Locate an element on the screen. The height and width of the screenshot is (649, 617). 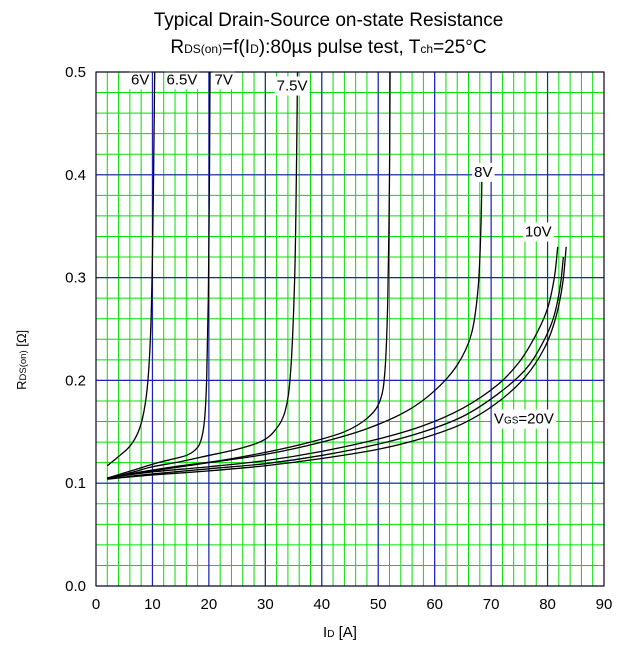
chart-title: Typical Drain-Source on-state Resistance is located at coordinates (328, 20).